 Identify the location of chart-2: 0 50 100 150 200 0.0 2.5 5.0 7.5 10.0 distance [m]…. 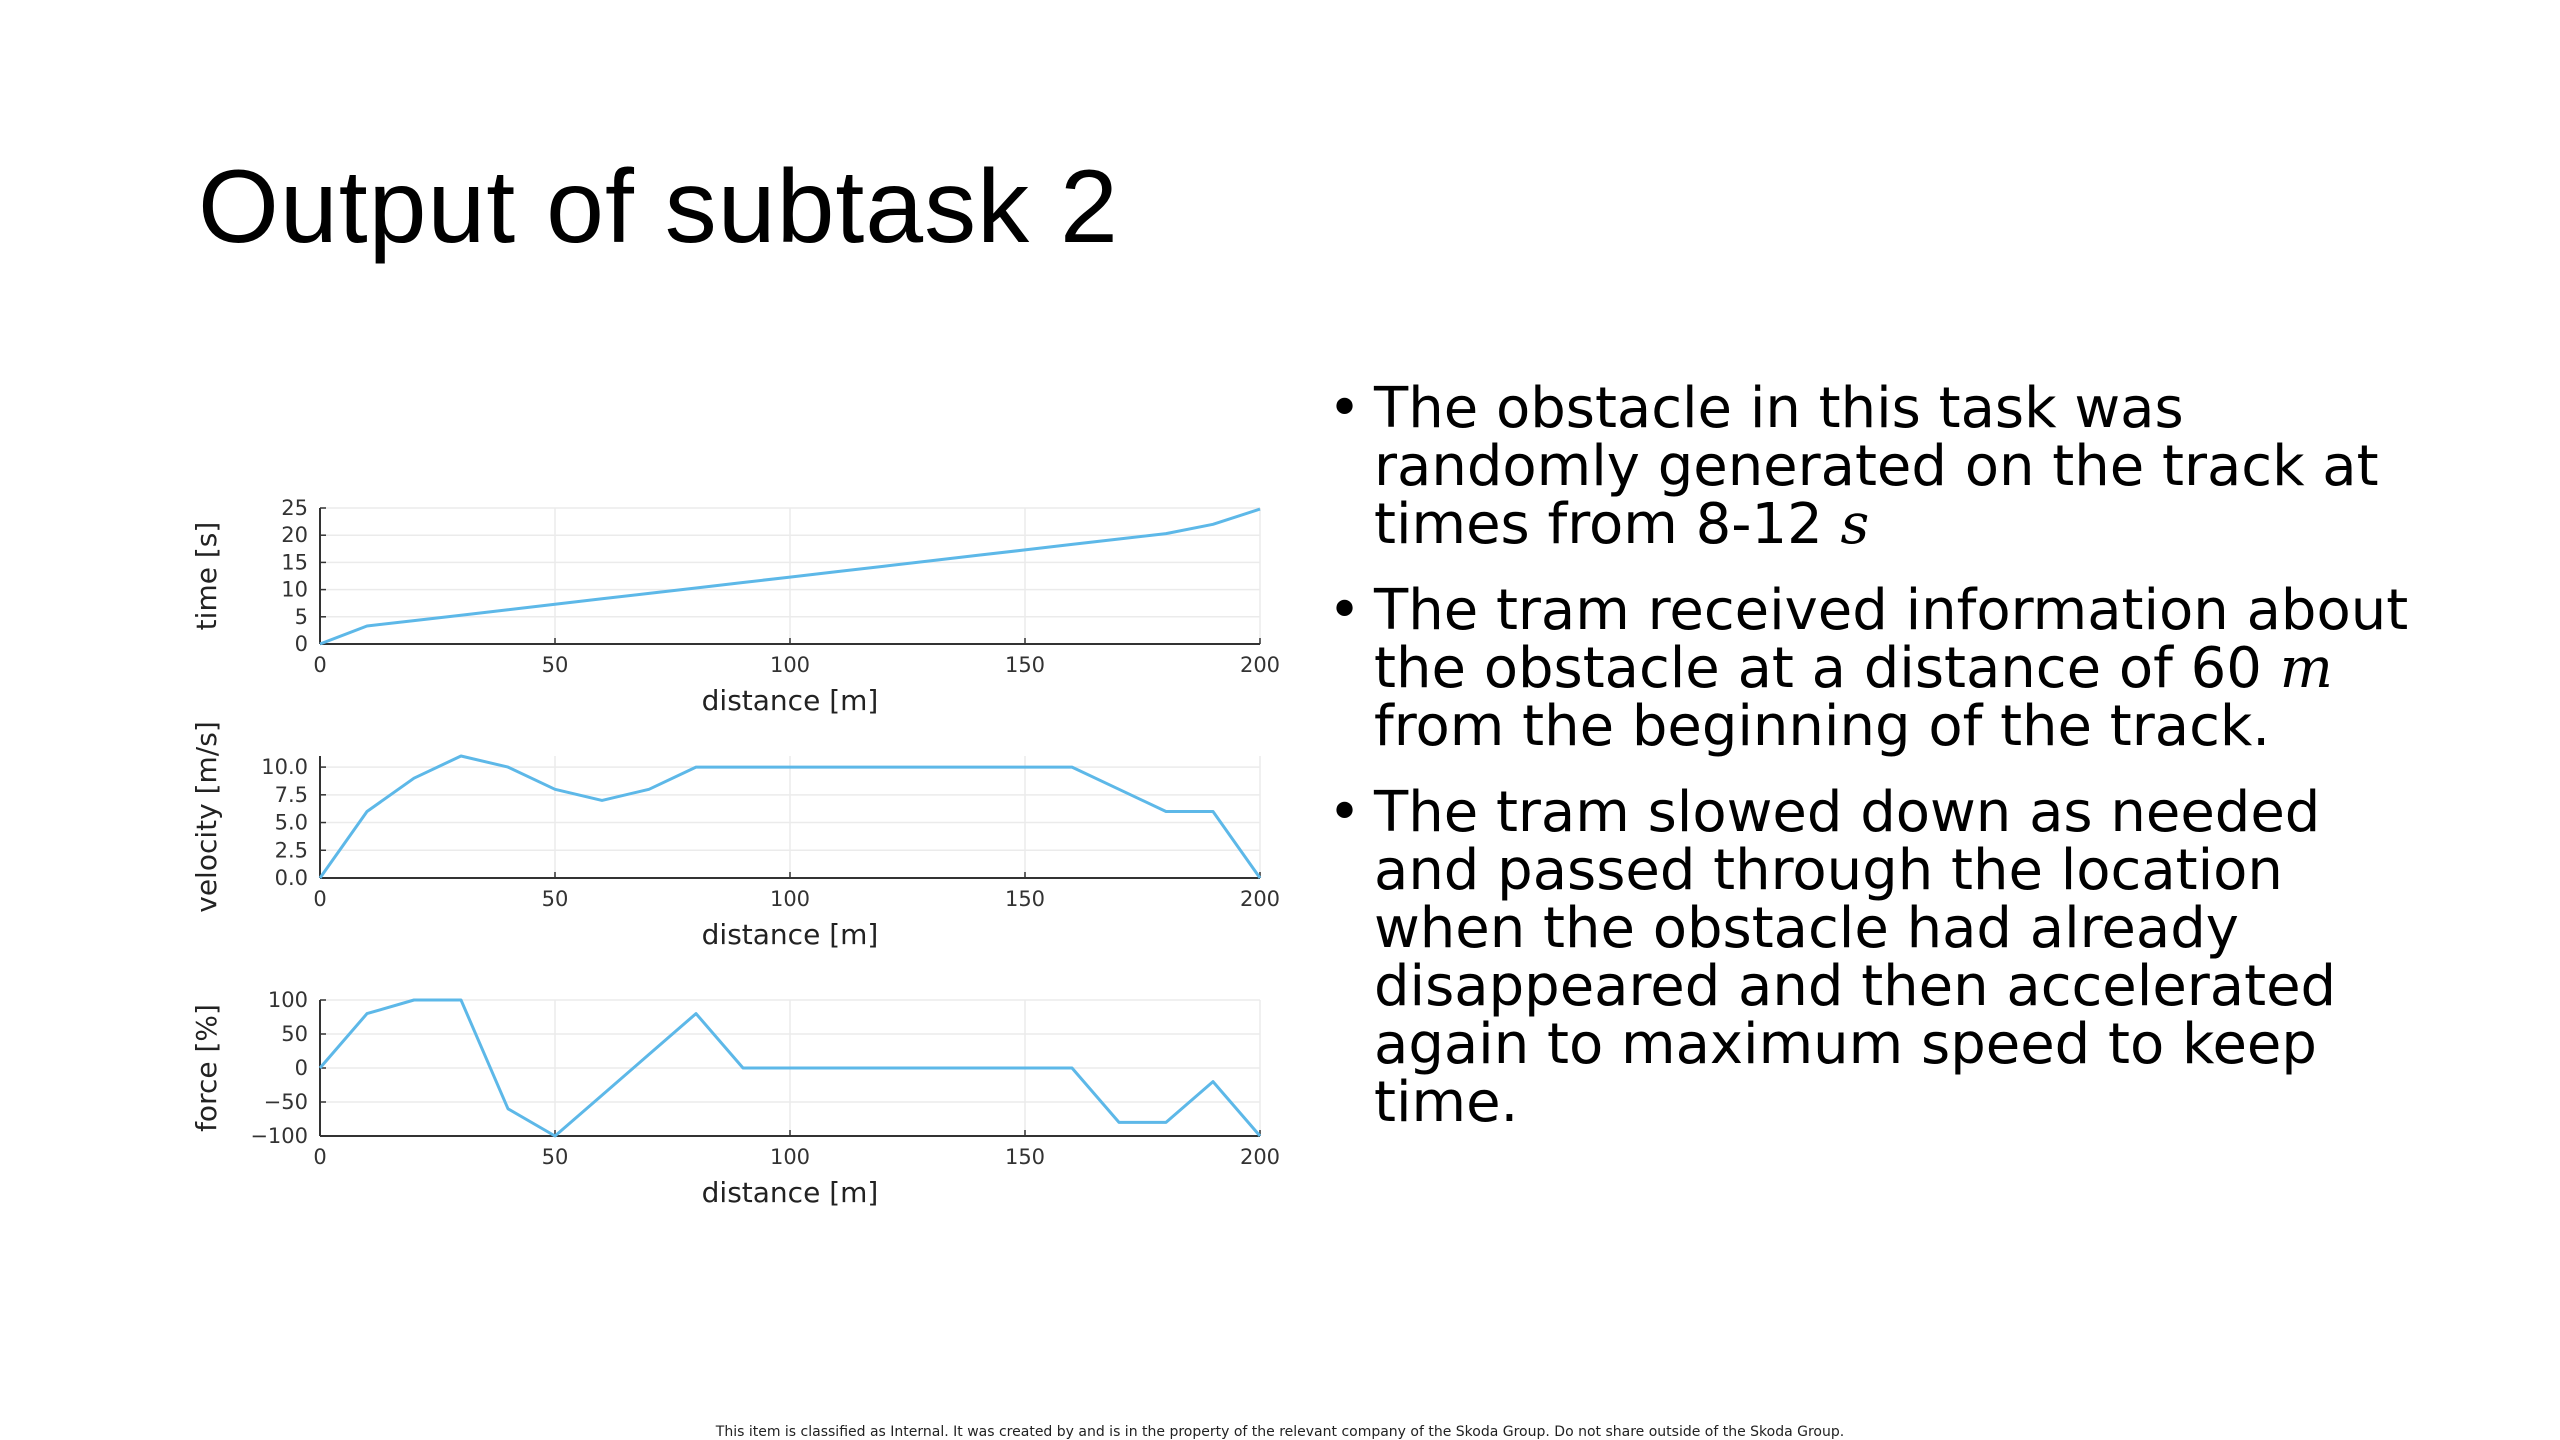
(735, 836).